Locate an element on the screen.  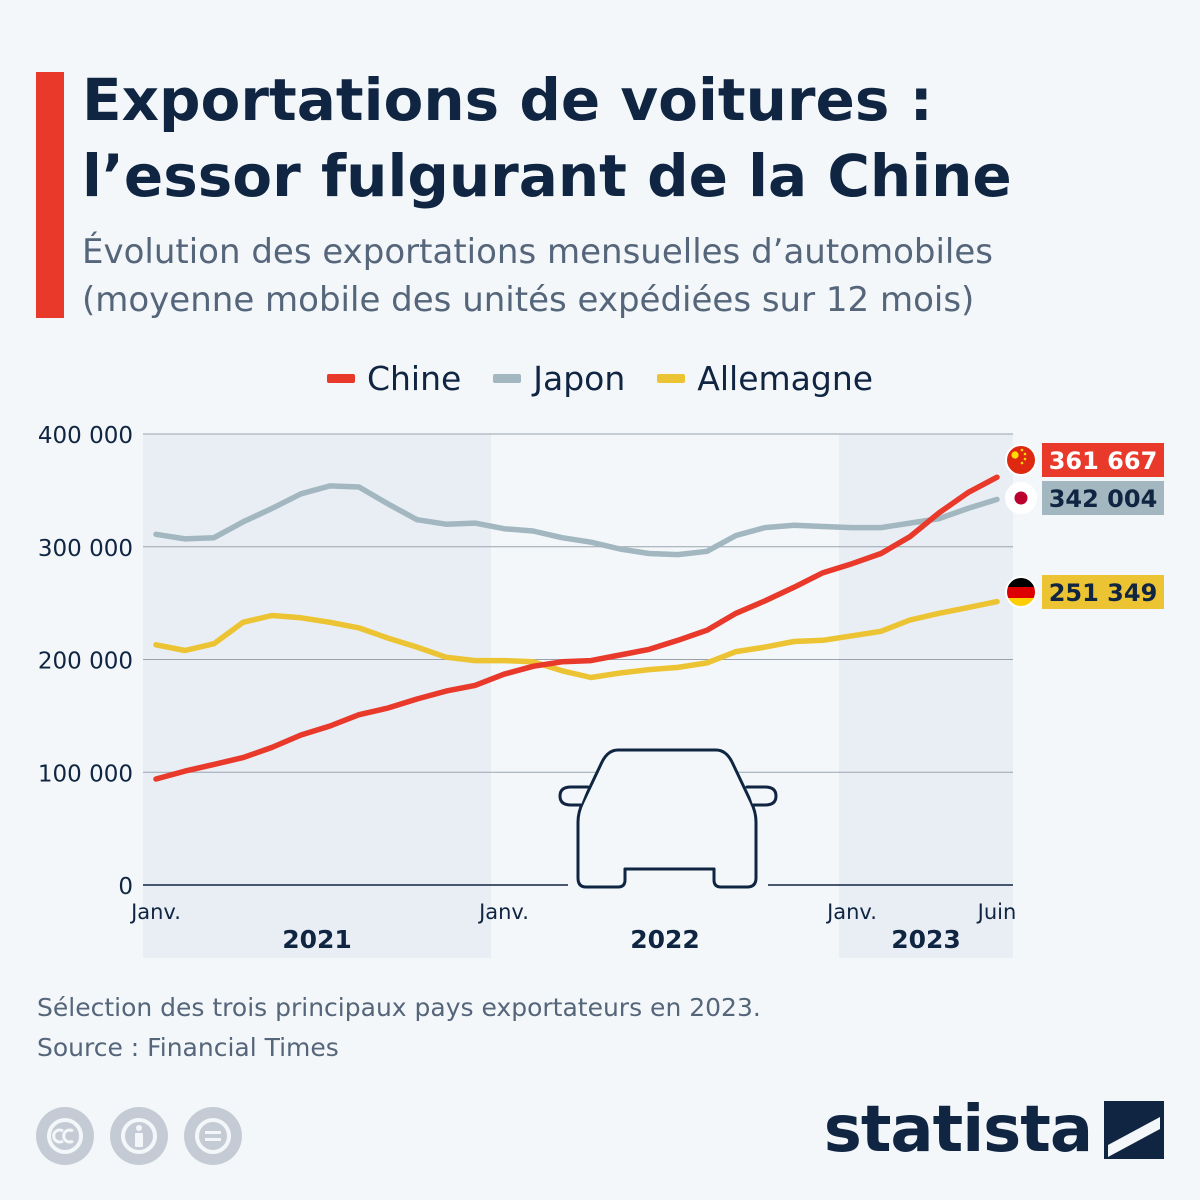
value-badge-allemagne is located at coordinates (1103, 592).